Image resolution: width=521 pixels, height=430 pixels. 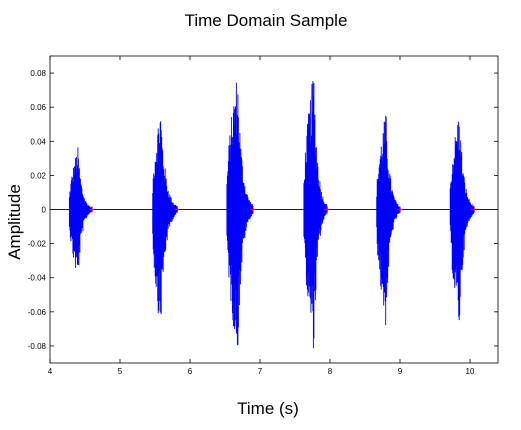 What do you see at coordinates (44, 210) in the screenshot?
I see `y-tick-label: 0` at bounding box center [44, 210].